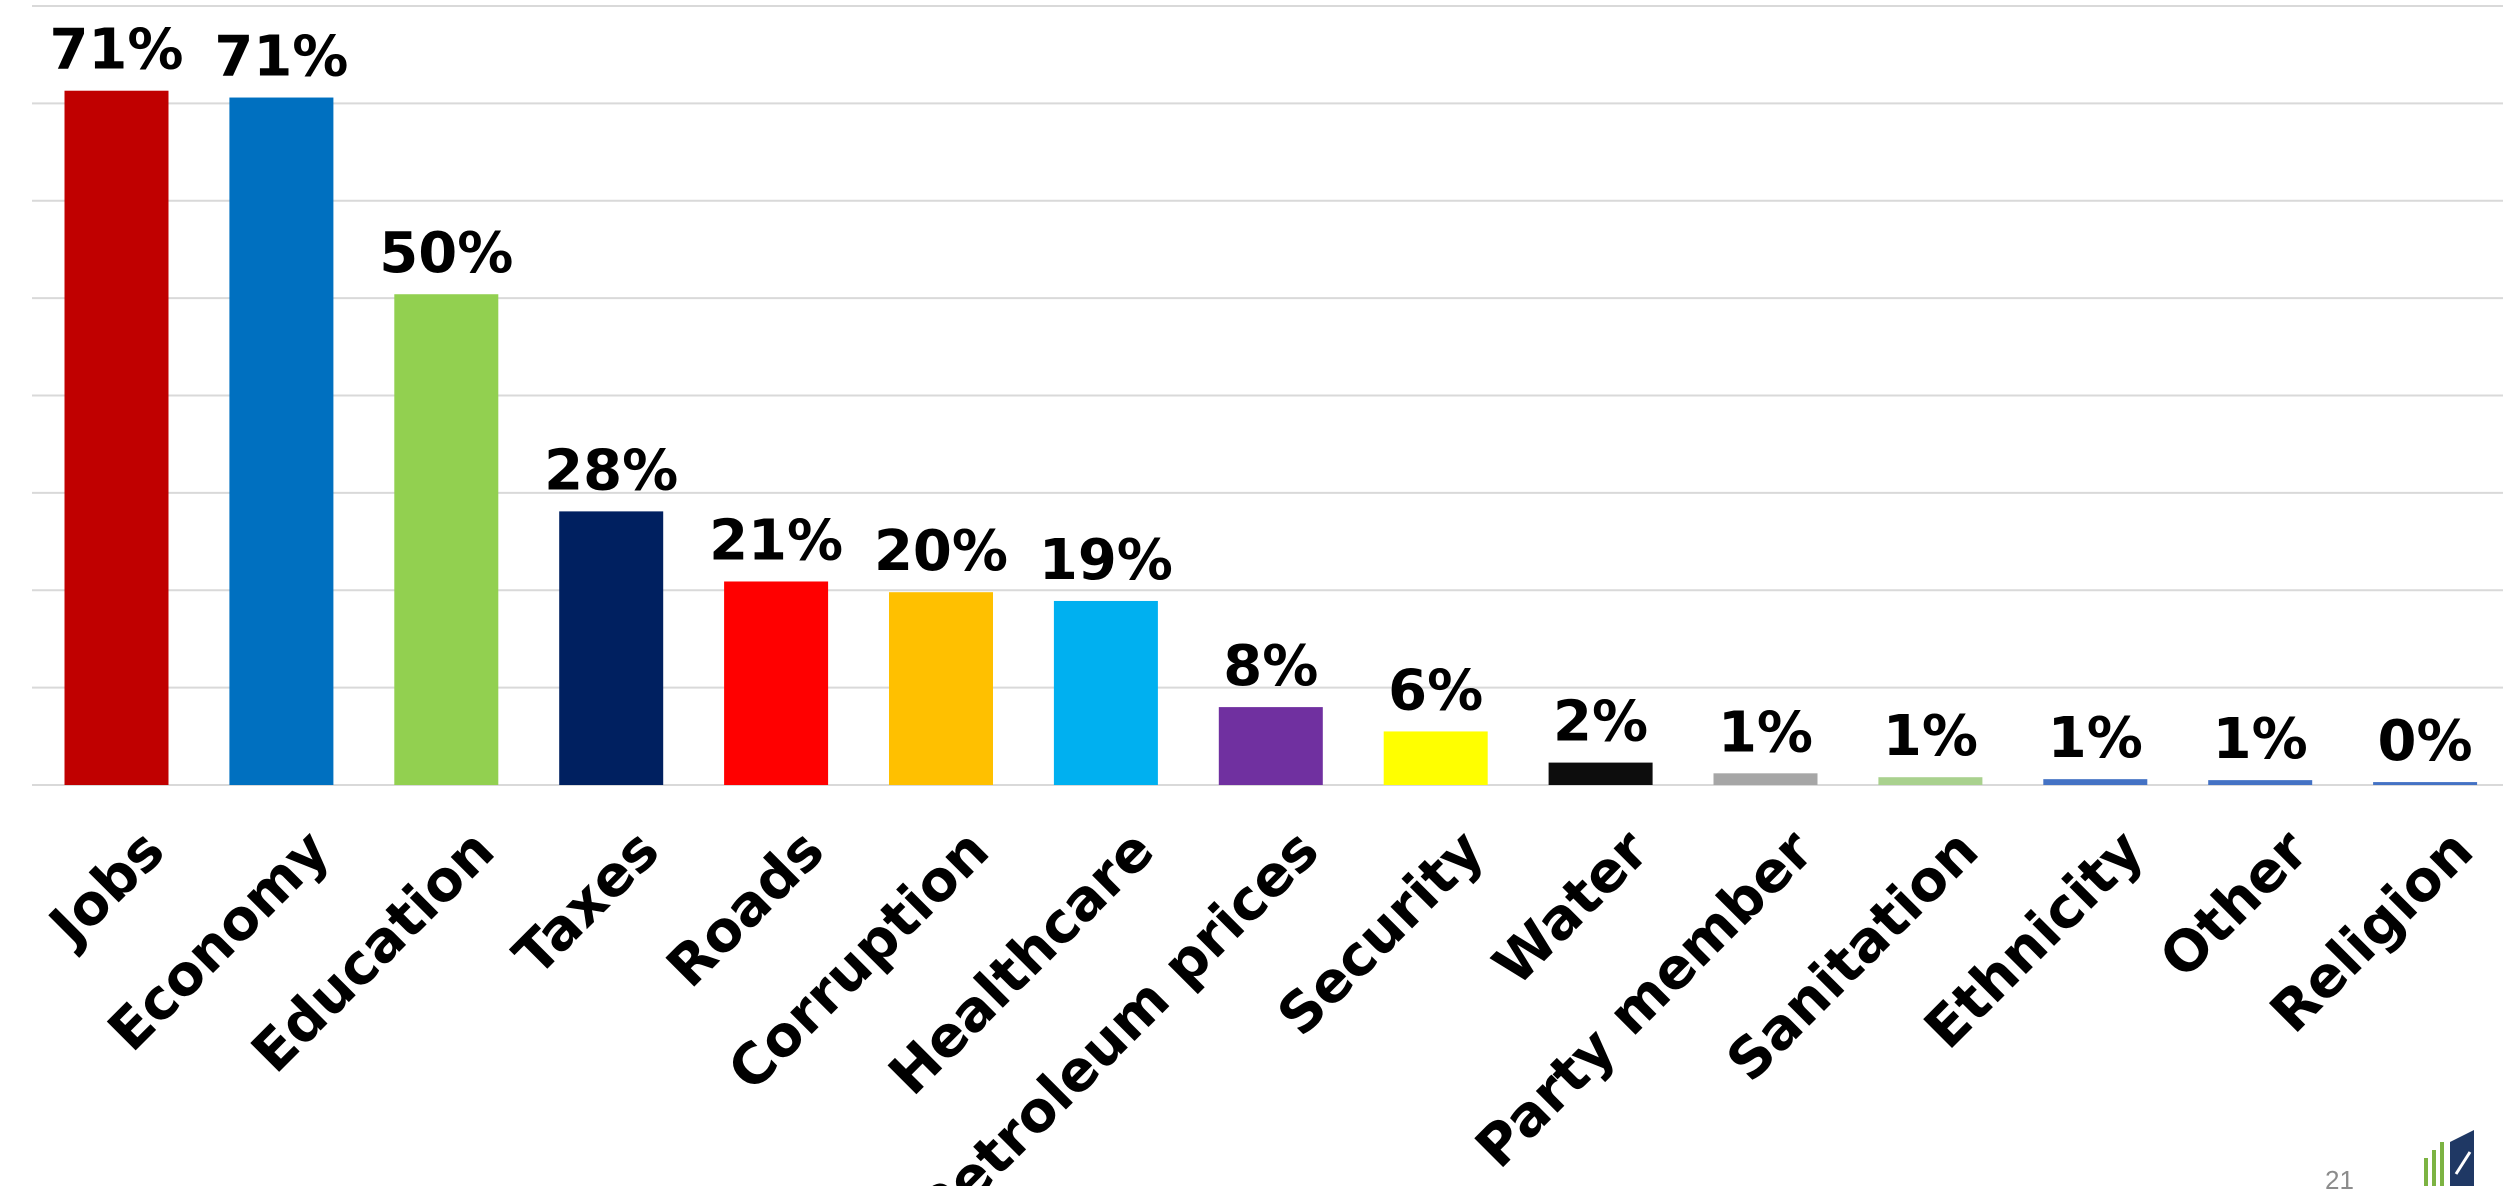 This screenshot has height=1196, width=2503. What do you see at coordinates (1930, 781) in the screenshot?
I see `bar-sanitation` at bounding box center [1930, 781].